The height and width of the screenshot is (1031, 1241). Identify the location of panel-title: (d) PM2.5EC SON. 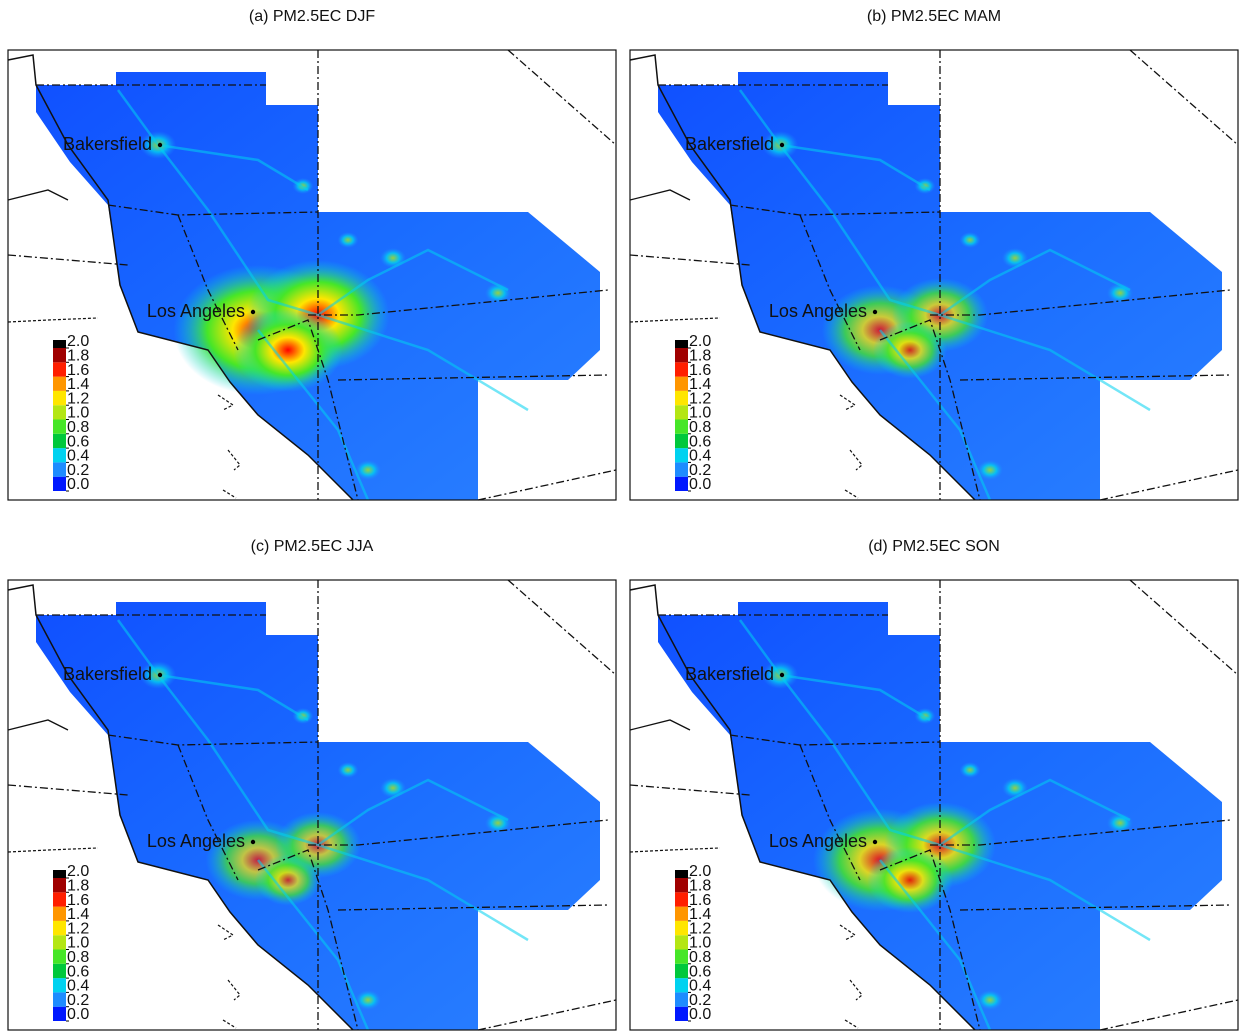
(934, 546).